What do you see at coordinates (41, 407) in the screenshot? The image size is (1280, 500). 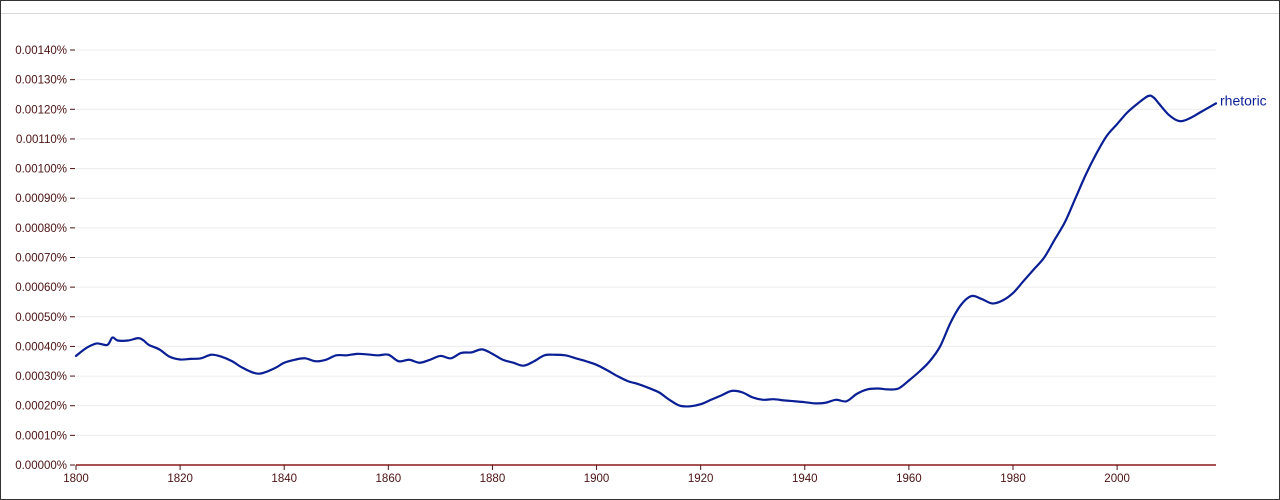 I see `y-tick-label: 0.00020%` at bounding box center [41, 407].